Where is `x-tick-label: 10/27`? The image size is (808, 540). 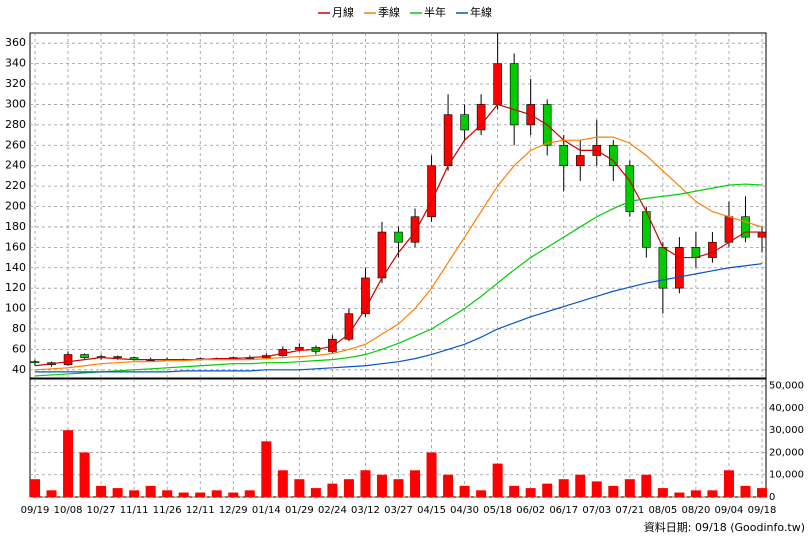 x-tick-label: 10/27 is located at coordinates (101, 510).